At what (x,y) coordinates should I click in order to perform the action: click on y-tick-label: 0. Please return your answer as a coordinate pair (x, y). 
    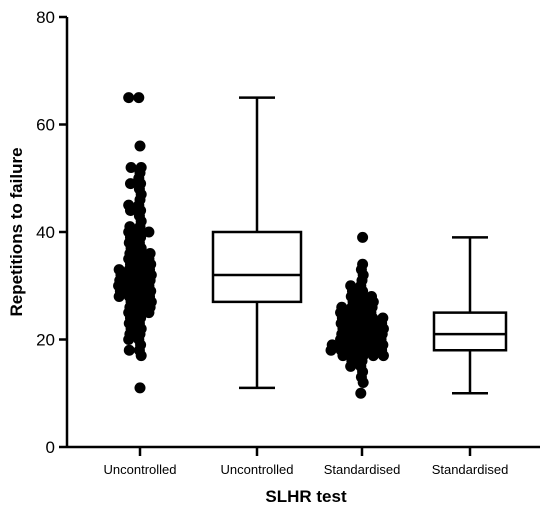
    Looking at the image, I should click on (50, 447).